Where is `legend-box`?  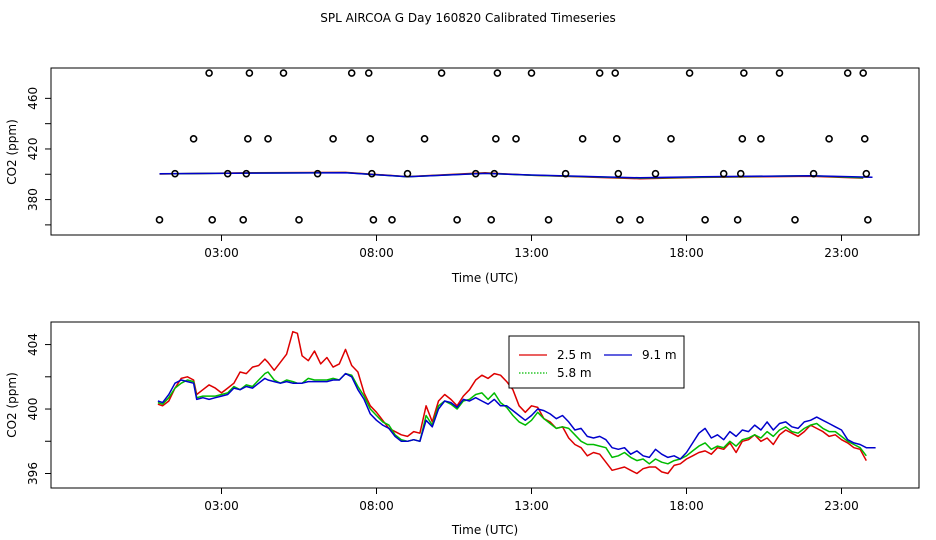 legend-box is located at coordinates (596, 362).